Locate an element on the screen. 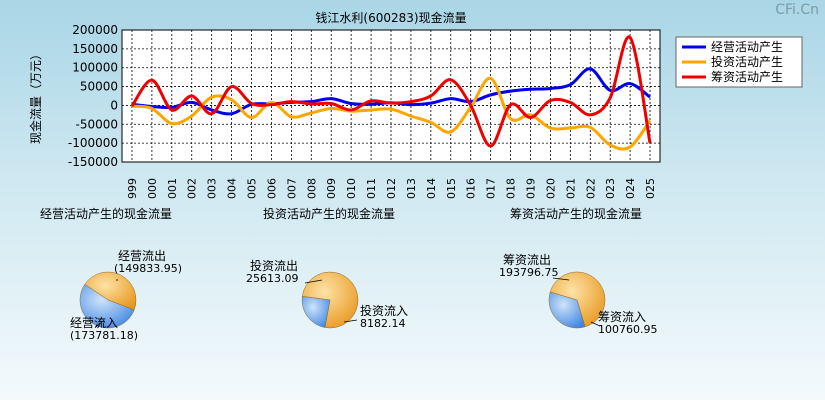 The image size is (825, 400). x-tick-label: 2011 is located at coordinates (371, 189).